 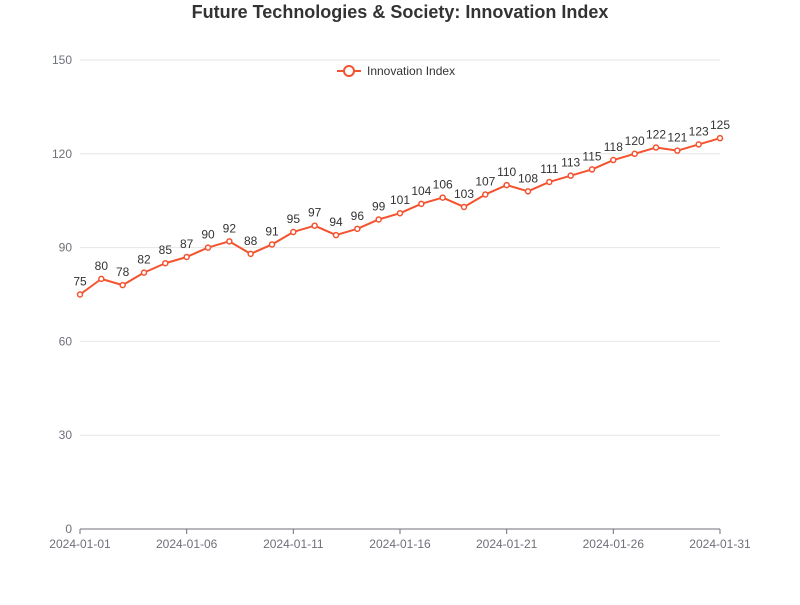 What do you see at coordinates (68, 529) in the screenshot?
I see `y-tick-label: 0` at bounding box center [68, 529].